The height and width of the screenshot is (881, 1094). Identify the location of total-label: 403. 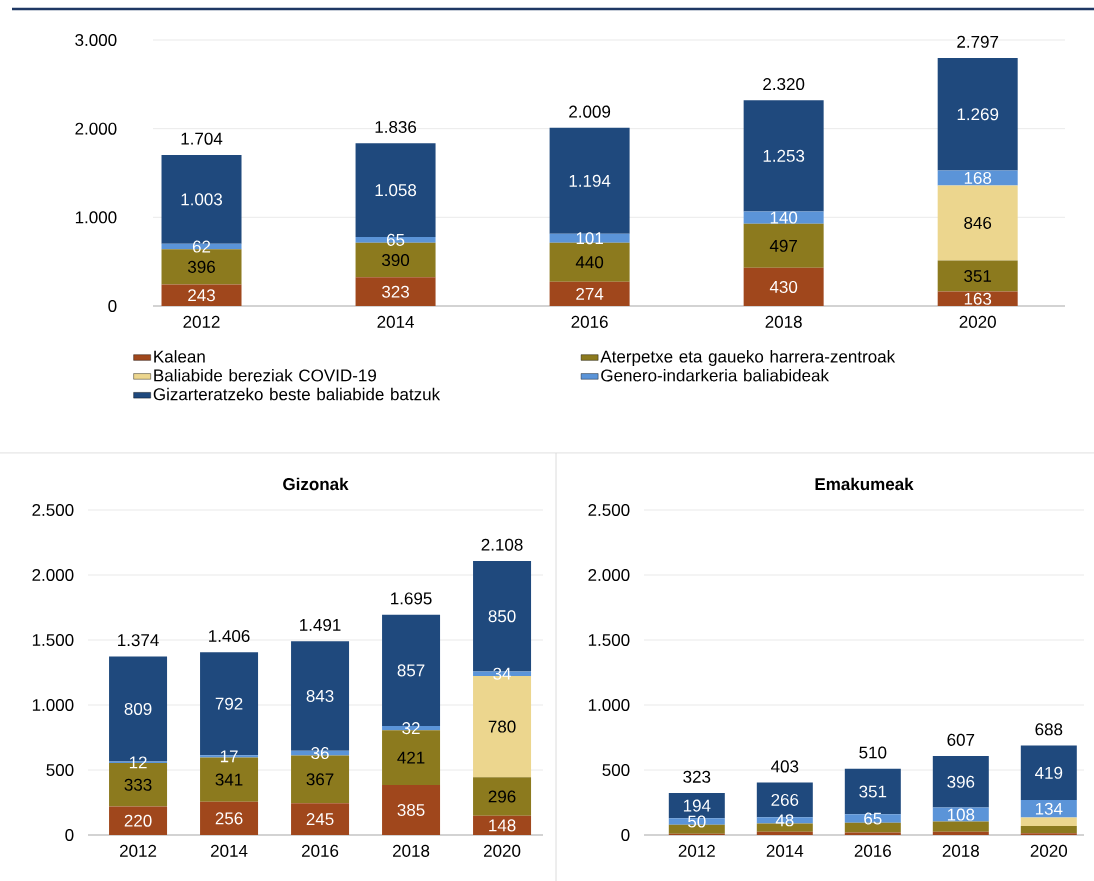
(785, 766).